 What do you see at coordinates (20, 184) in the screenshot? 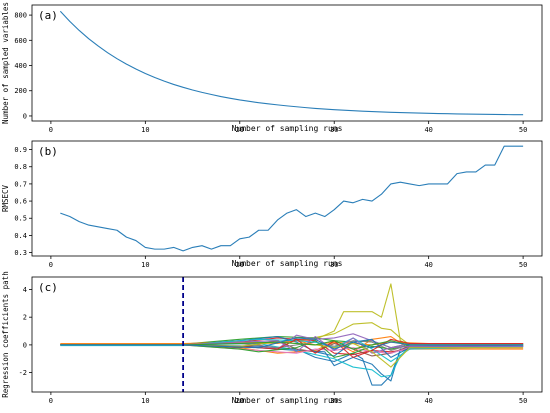
I see `y-tick-label: 0.7` at bounding box center [20, 184].